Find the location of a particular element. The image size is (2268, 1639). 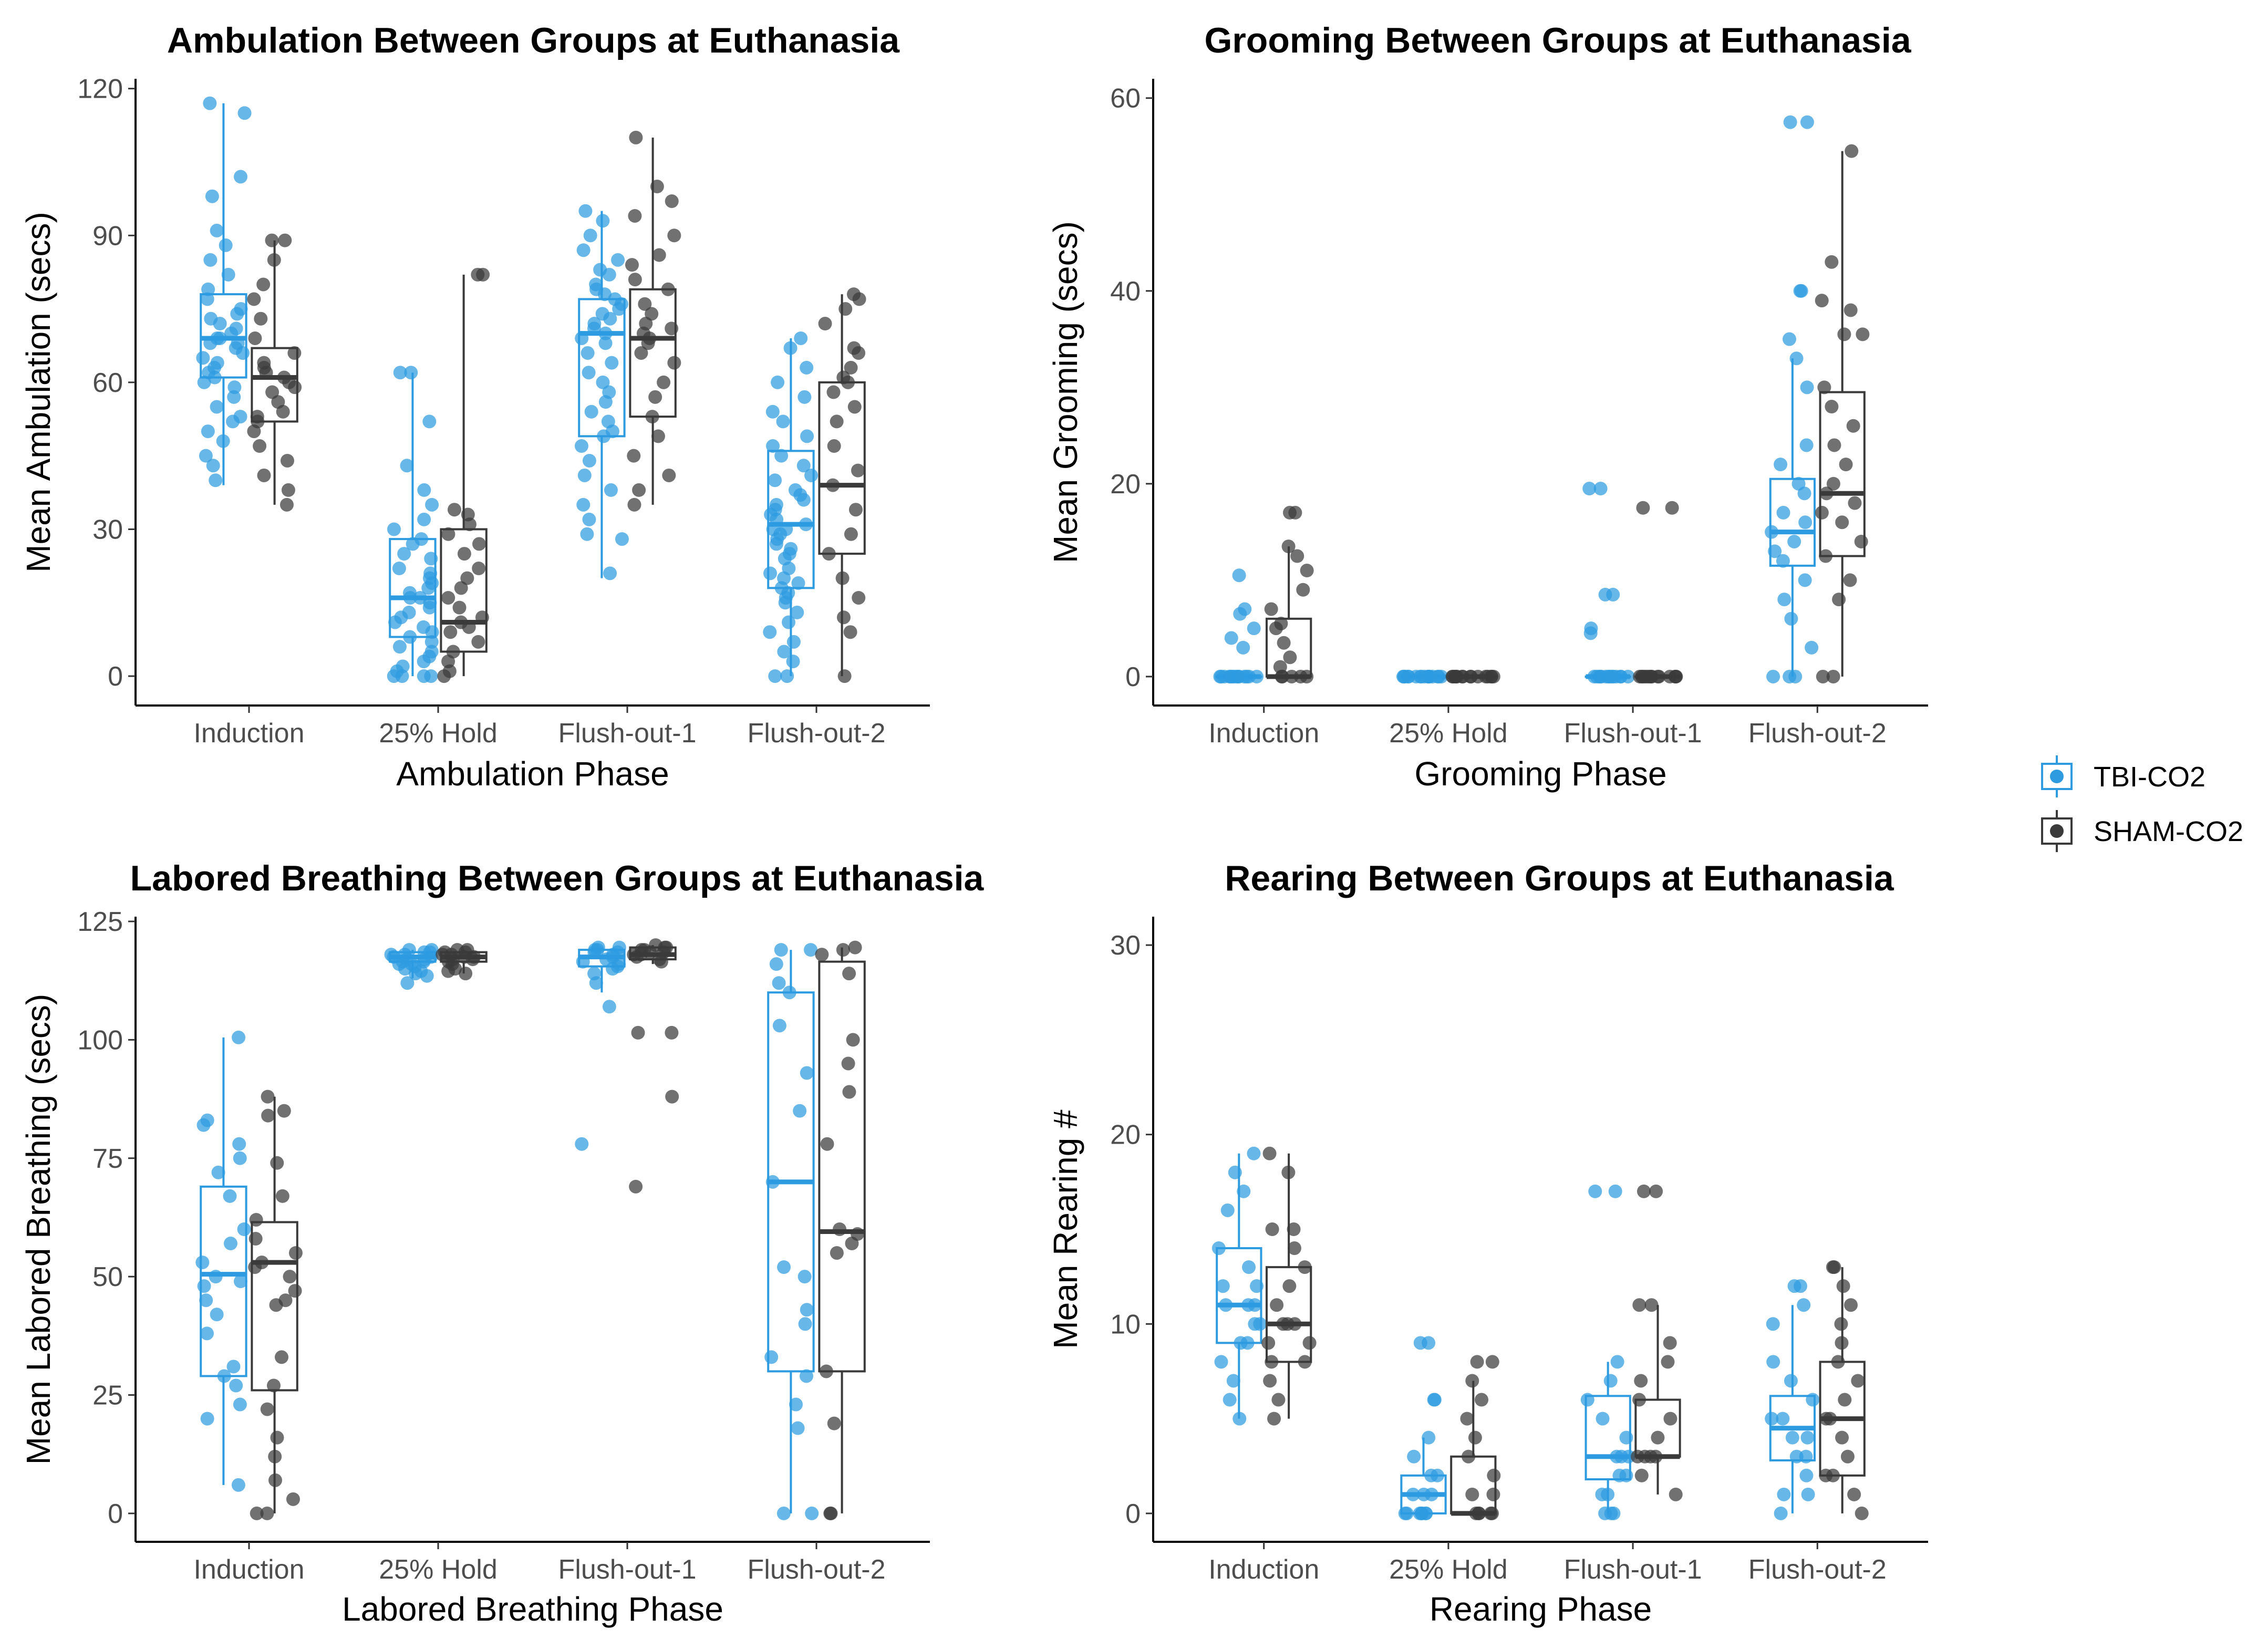

x-axis-title: Grooming Phase is located at coordinates (1540, 774).